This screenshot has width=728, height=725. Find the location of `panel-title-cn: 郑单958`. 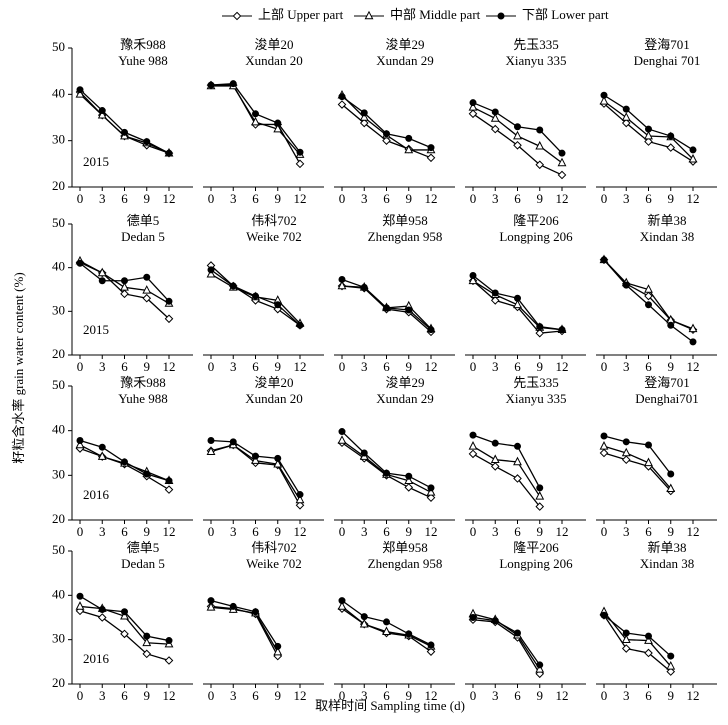

panel-title-cn: 郑单958 is located at coordinates (405, 220).